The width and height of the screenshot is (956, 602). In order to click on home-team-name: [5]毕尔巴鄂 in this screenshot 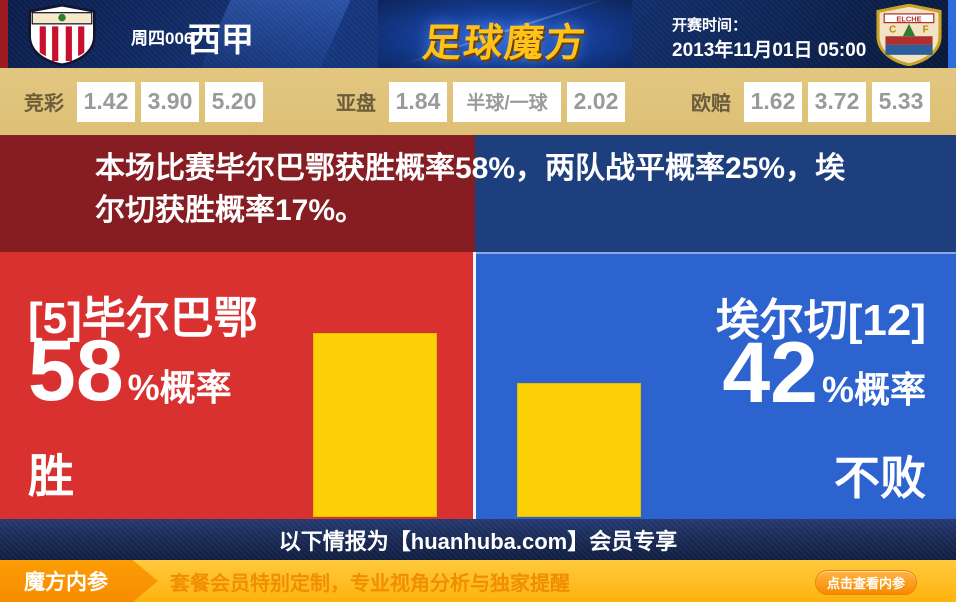, I will do `click(143, 318)`.